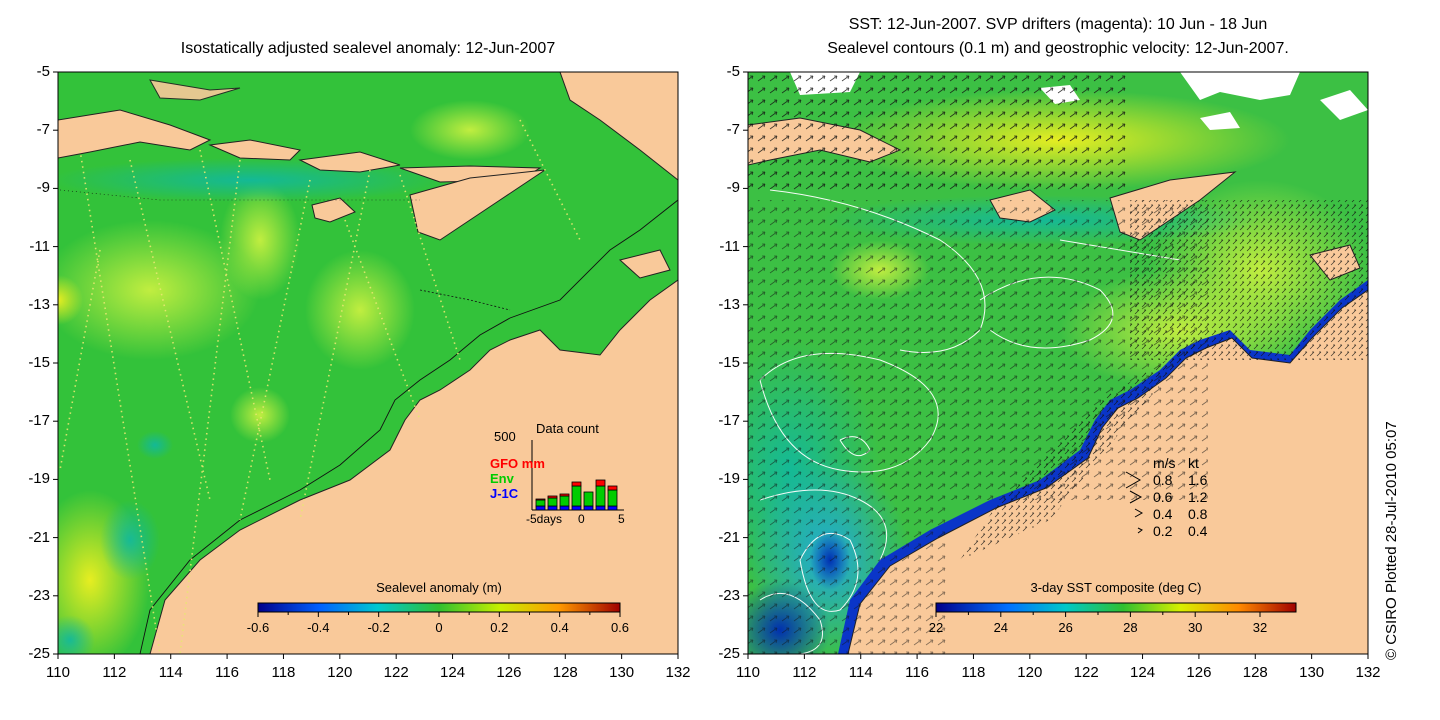  What do you see at coordinates (620, 627) in the screenshot?
I see `sealevel-colorbar-tick: 0.6` at bounding box center [620, 627].